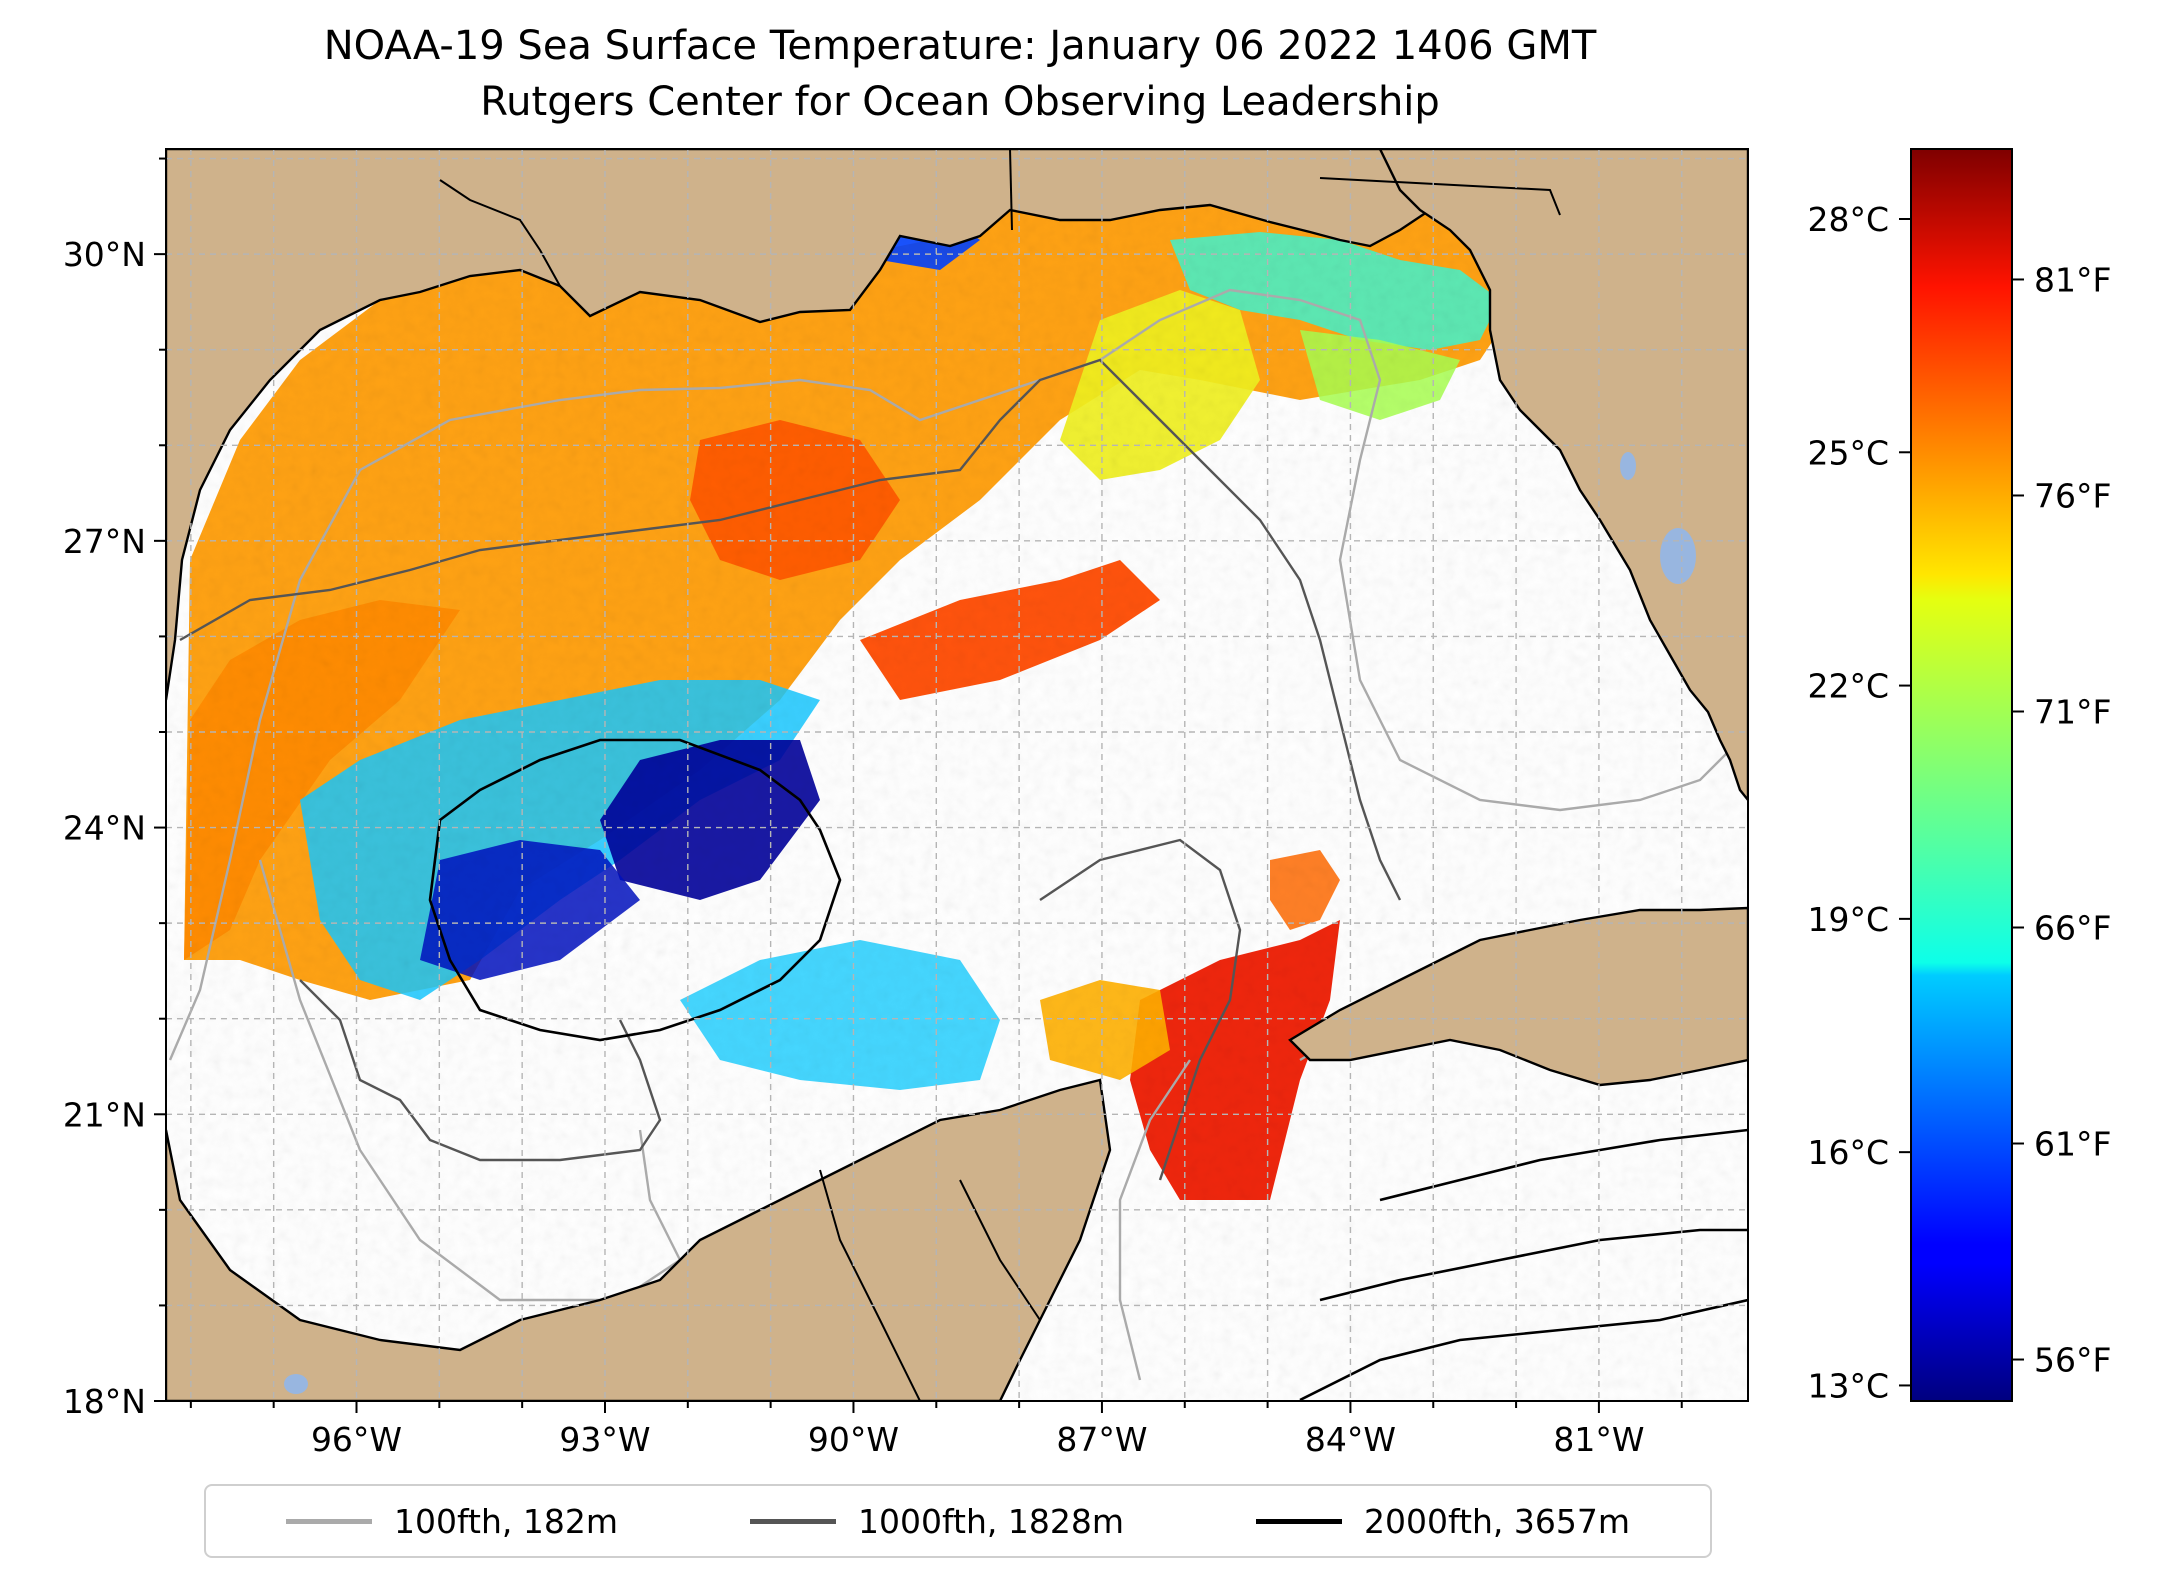  I want to click on colorbar-gradient, so click(1961, 775).